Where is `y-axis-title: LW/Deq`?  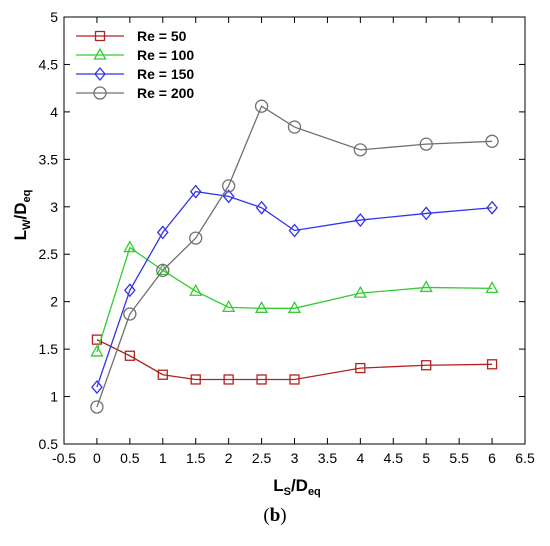 y-axis-title: LW/Deq is located at coordinates (22, 215).